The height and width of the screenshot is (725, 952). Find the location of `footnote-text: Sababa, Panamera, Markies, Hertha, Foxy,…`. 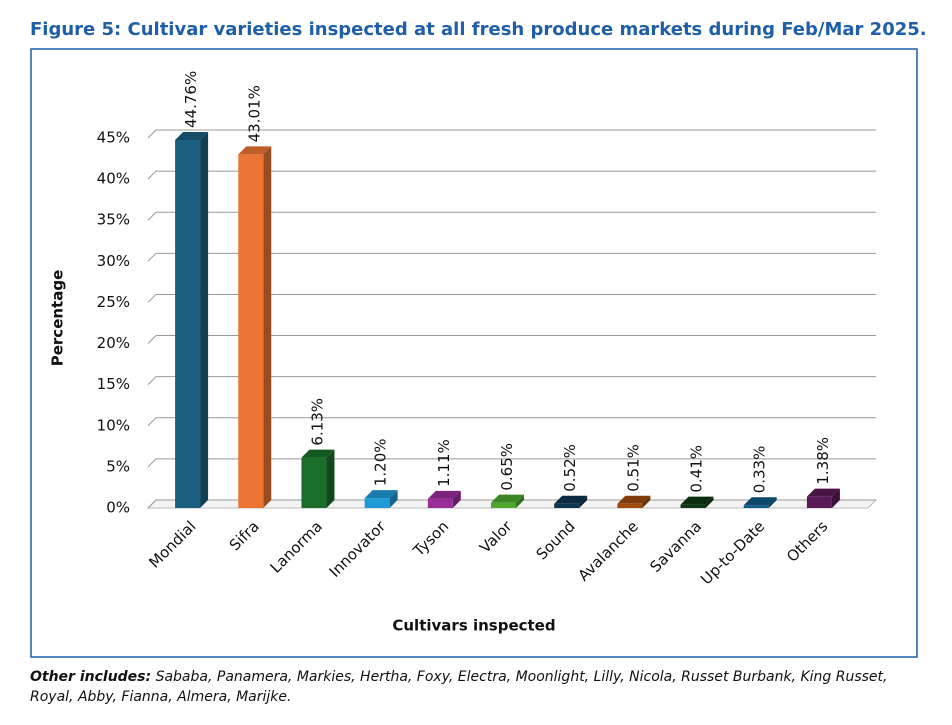

footnote-text: Sababa, Panamera, Markies, Hertha, Foxy,… is located at coordinates (459, 687).